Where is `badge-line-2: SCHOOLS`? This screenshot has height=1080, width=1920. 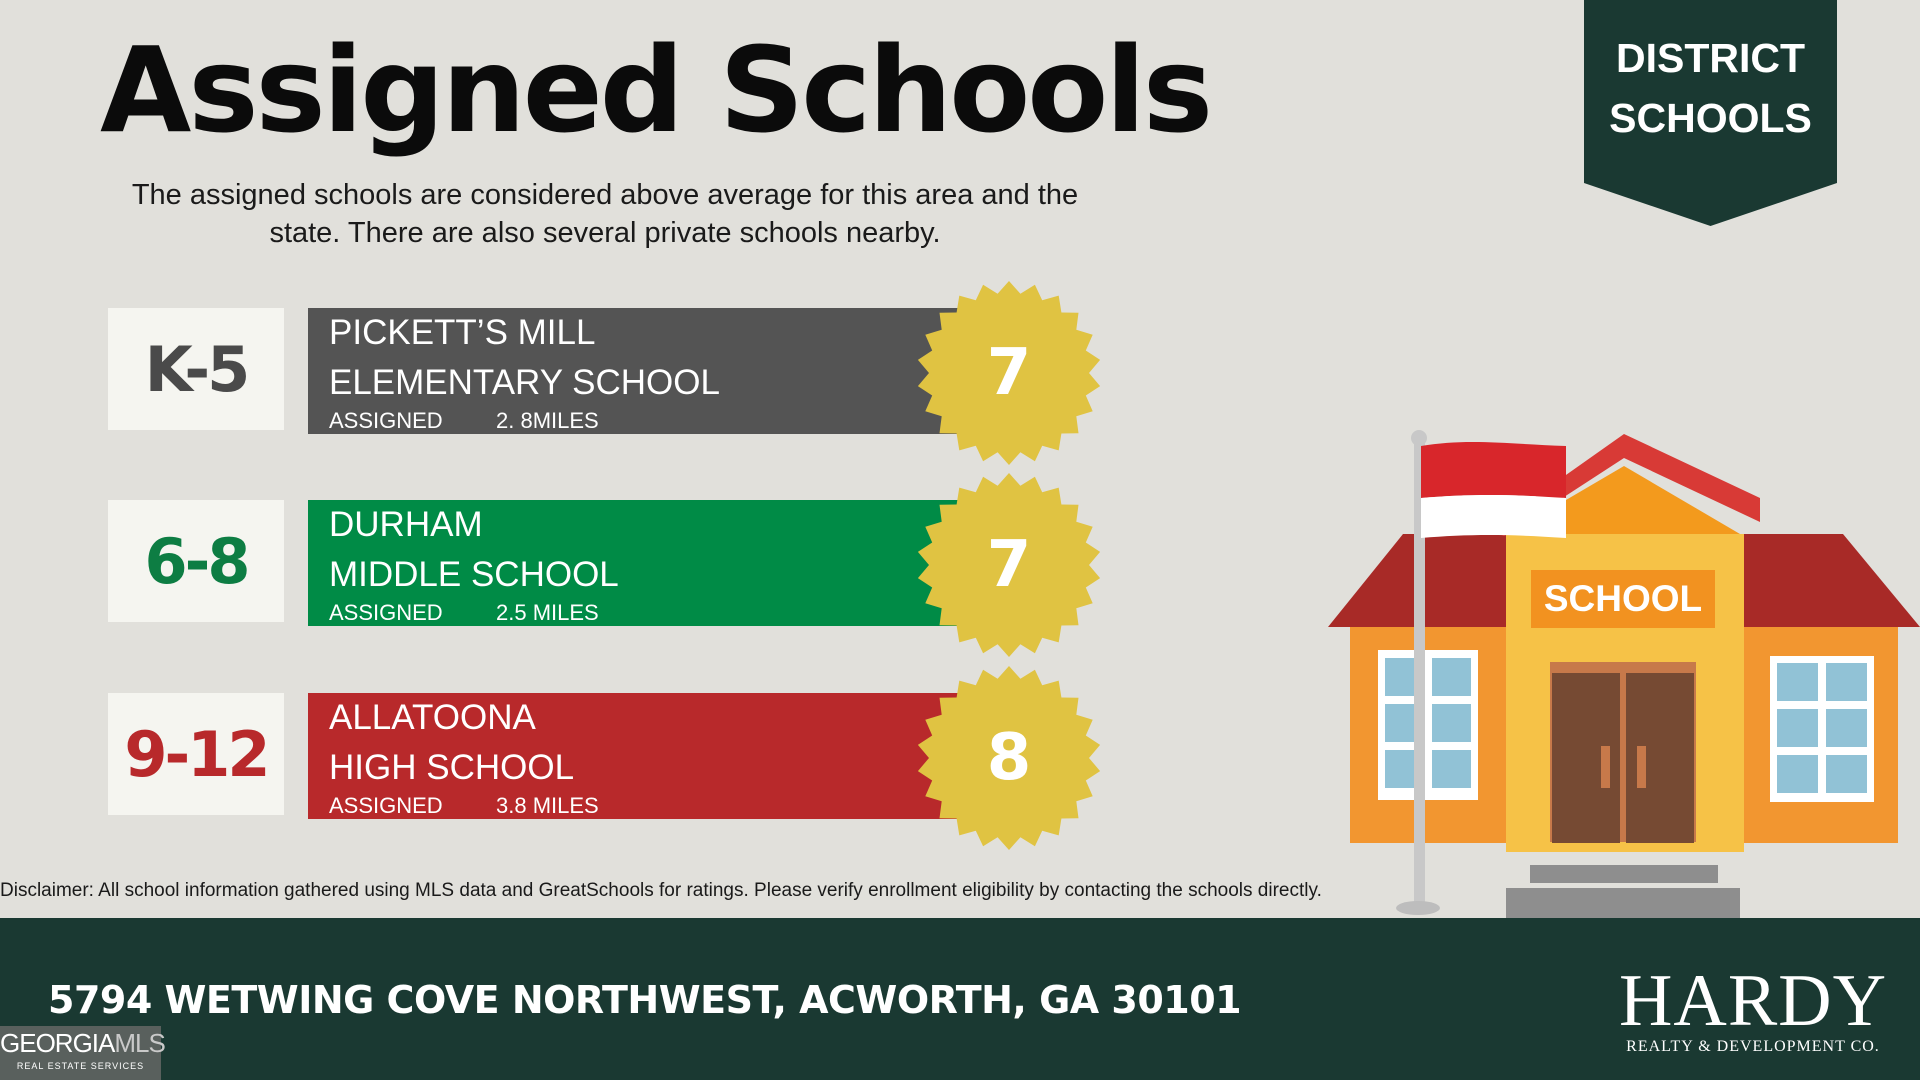 badge-line-2: SCHOOLS is located at coordinates (1710, 118).